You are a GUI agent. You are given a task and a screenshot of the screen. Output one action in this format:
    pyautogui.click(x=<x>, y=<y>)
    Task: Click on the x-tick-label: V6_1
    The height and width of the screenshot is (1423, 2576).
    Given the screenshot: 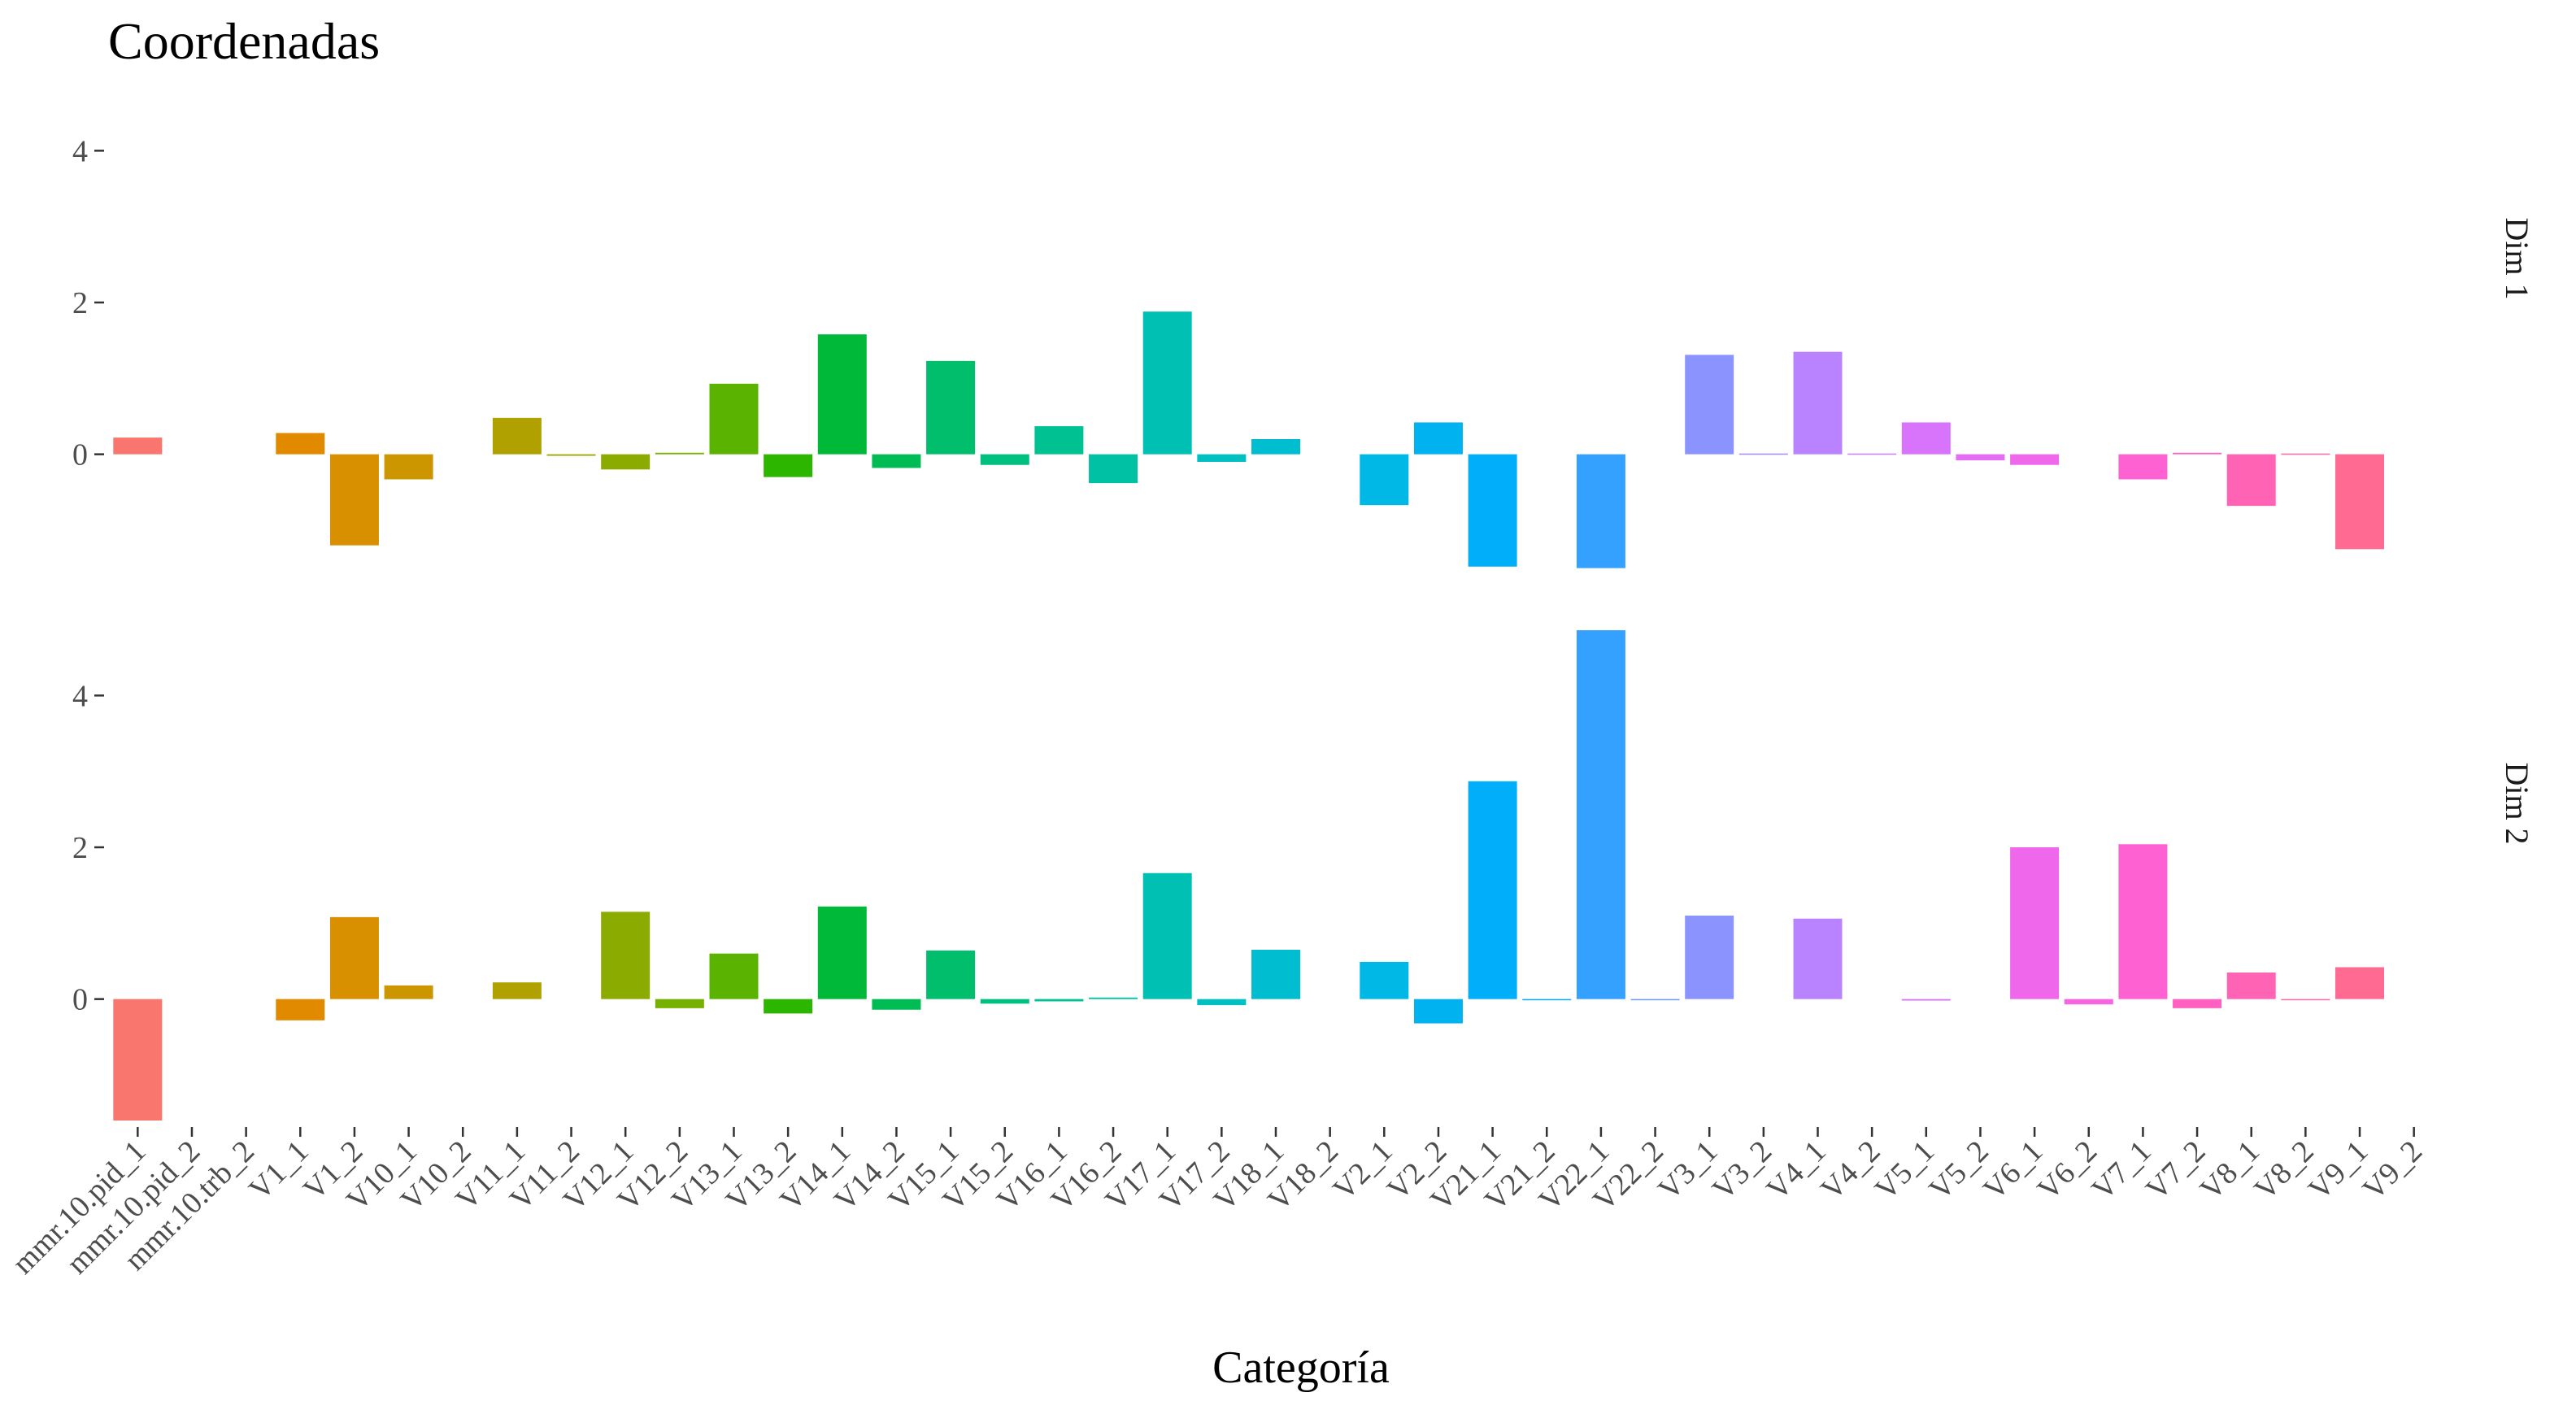 What is the action you would take?
    pyautogui.click(x=2013, y=1170)
    